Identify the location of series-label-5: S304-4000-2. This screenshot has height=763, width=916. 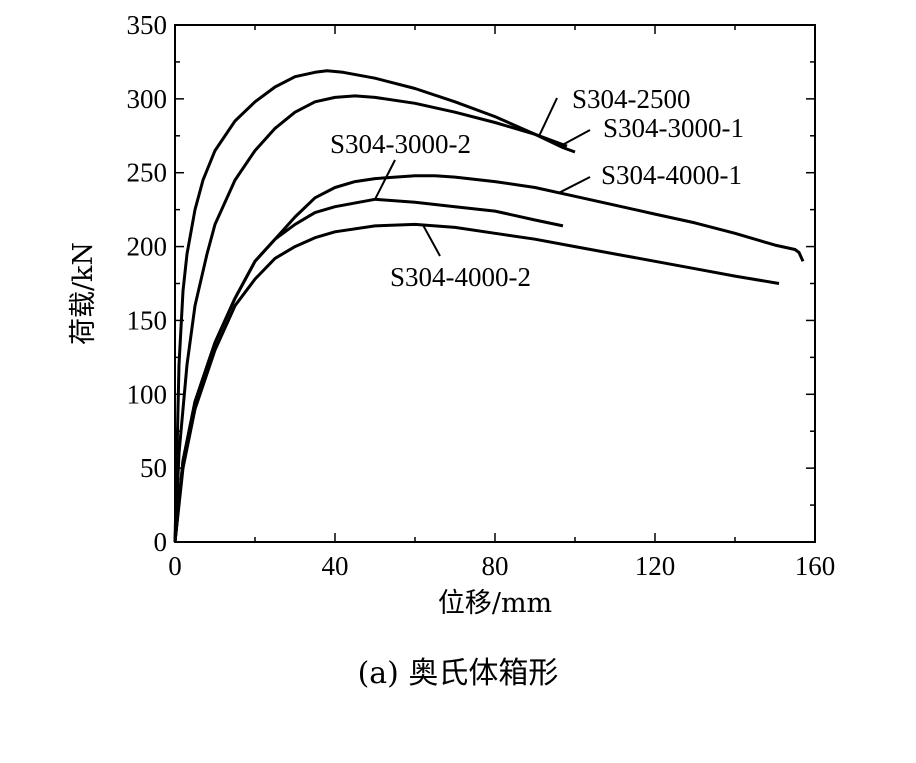
(460, 277).